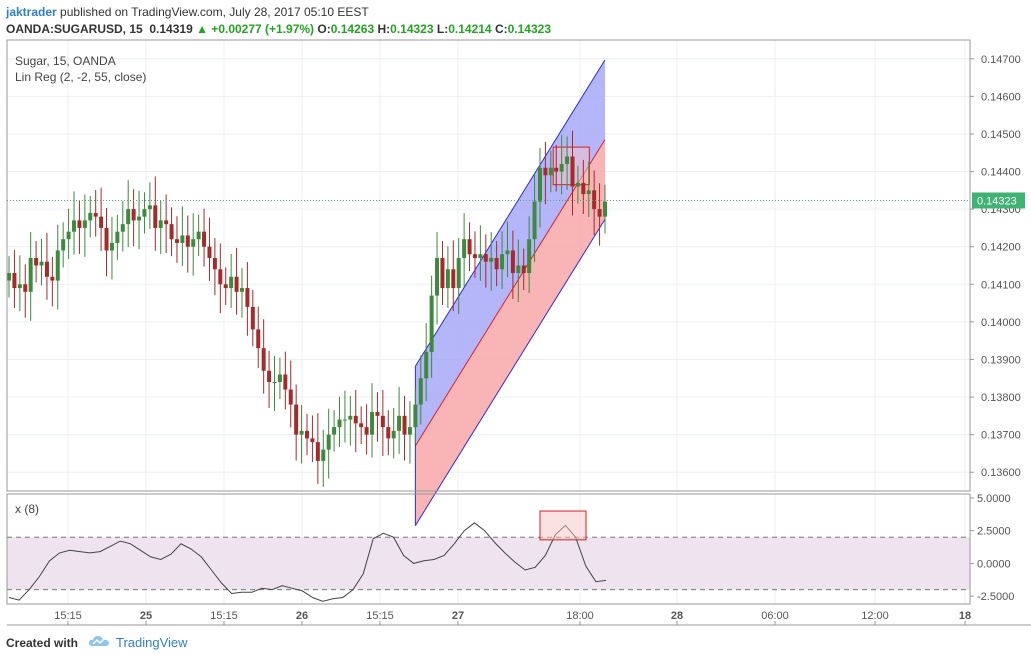 The image size is (1031, 660). What do you see at coordinates (324, 29) in the screenshot?
I see `open-label: O:` at bounding box center [324, 29].